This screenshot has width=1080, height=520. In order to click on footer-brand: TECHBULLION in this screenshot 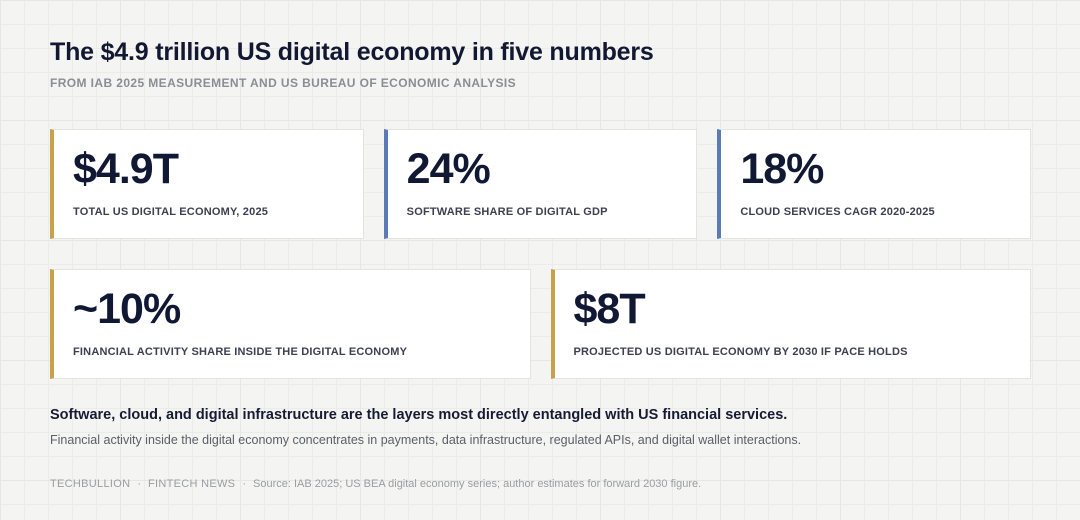, I will do `click(90, 484)`.